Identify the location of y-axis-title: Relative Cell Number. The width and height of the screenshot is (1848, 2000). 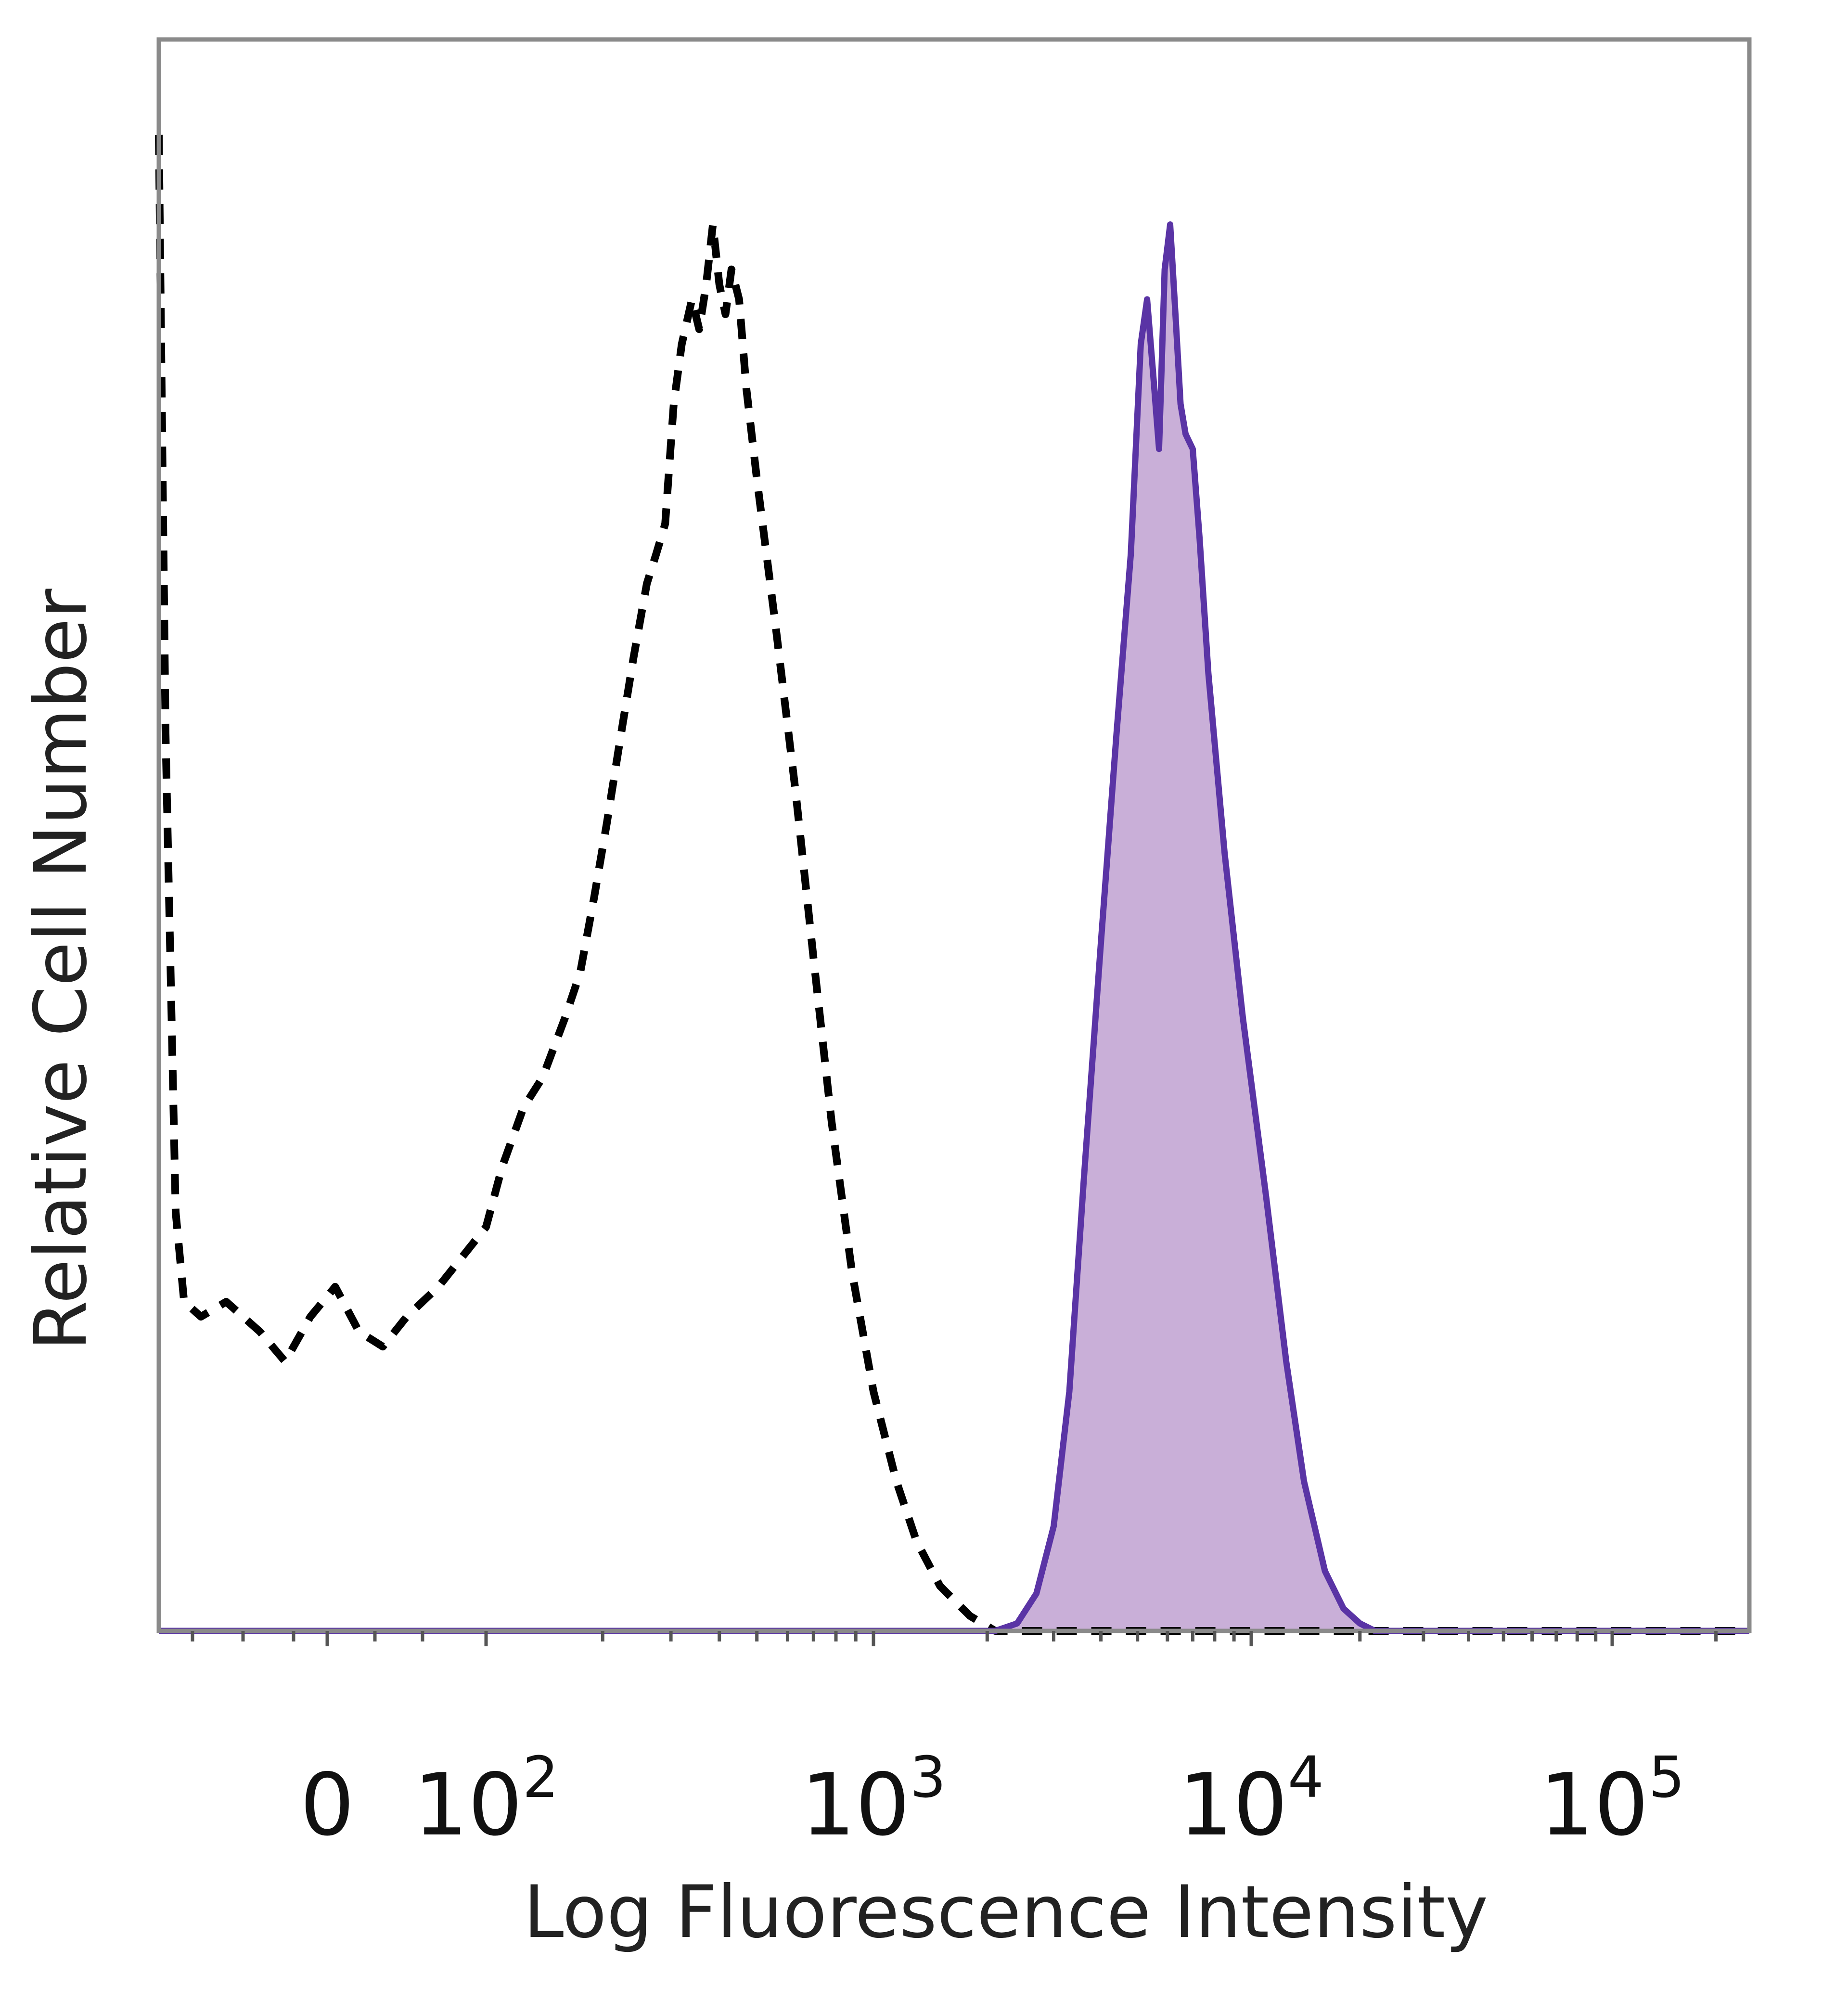
(61, 970).